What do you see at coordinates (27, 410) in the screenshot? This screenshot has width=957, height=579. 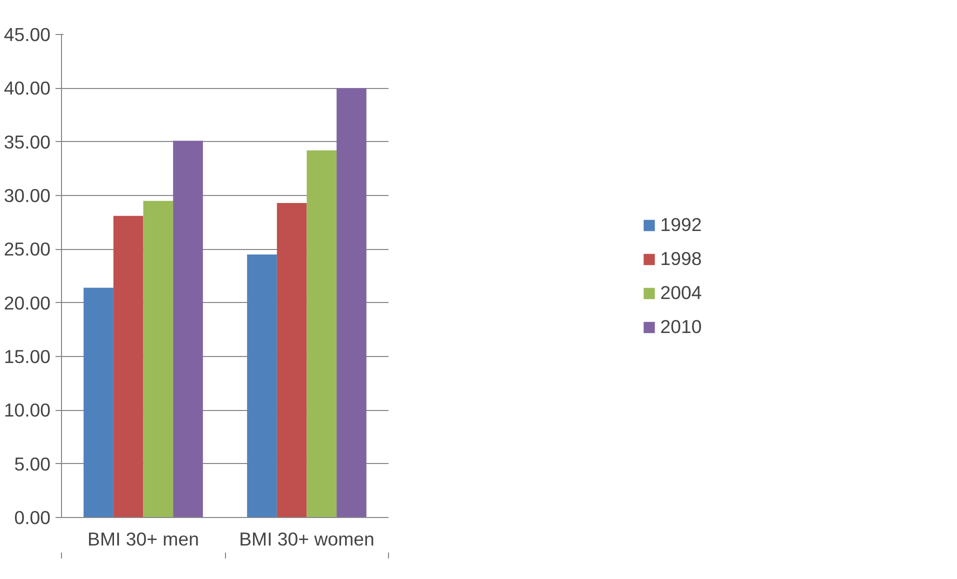 I see `y-tick-label: 10.00` at bounding box center [27, 410].